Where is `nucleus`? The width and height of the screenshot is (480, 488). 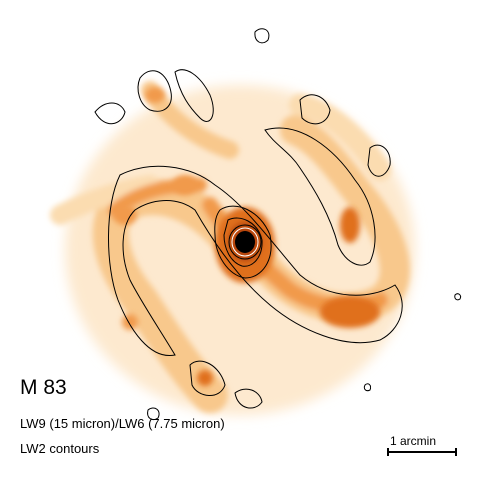 nucleus is located at coordinates (245, 242).